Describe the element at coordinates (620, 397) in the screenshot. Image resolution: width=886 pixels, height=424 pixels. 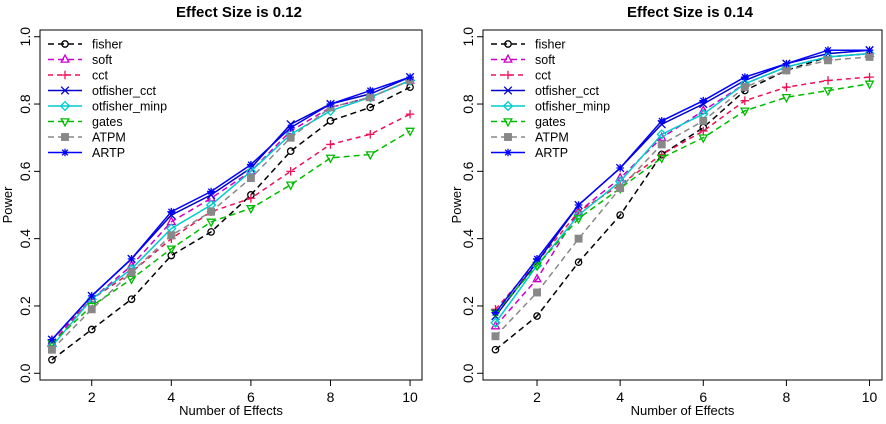
I see `x-tick-label: 4` at that location.